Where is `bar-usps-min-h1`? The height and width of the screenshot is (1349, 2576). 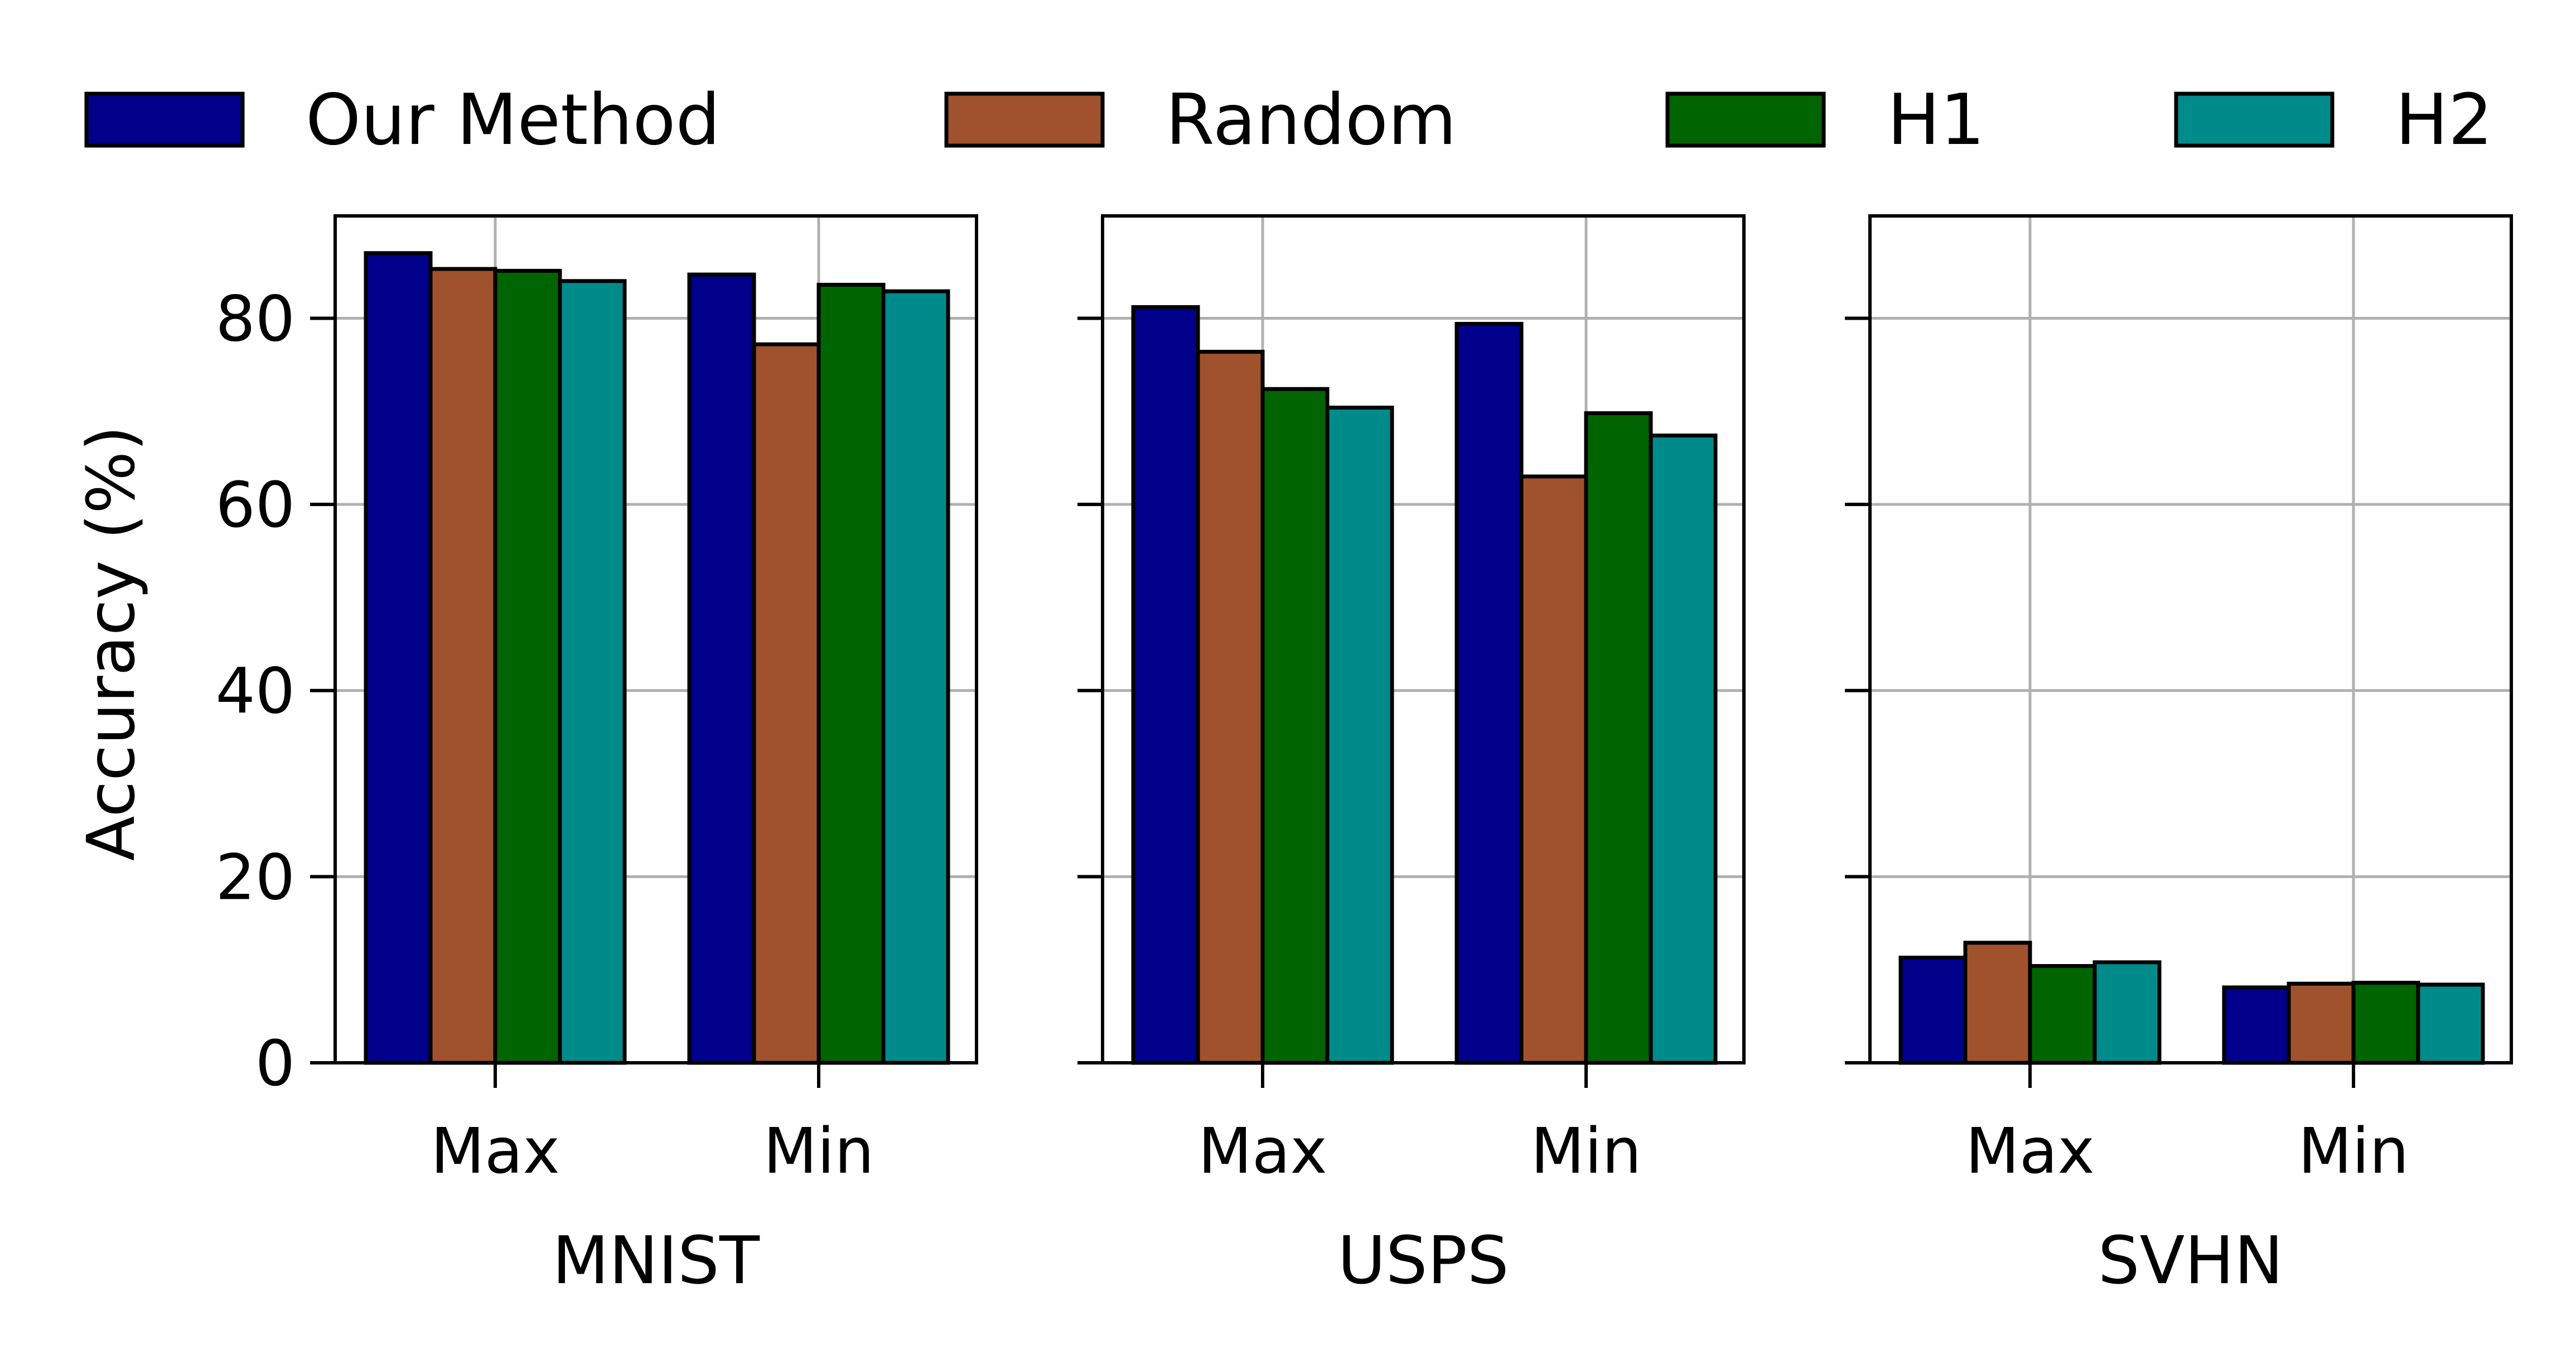 bar-usps-min-h1 is located at coordinates (1619, 738).